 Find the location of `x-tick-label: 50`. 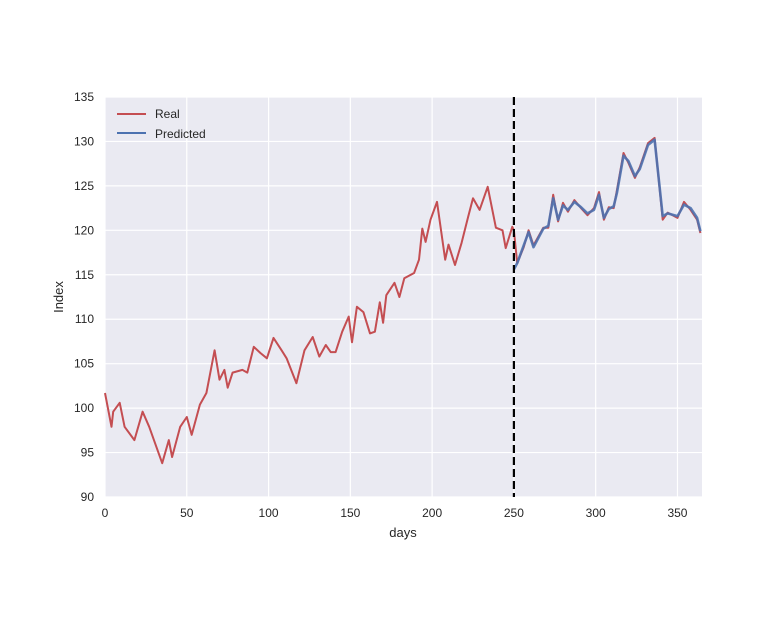

x-tick-label: 50 is located at coordinates (187, 513).